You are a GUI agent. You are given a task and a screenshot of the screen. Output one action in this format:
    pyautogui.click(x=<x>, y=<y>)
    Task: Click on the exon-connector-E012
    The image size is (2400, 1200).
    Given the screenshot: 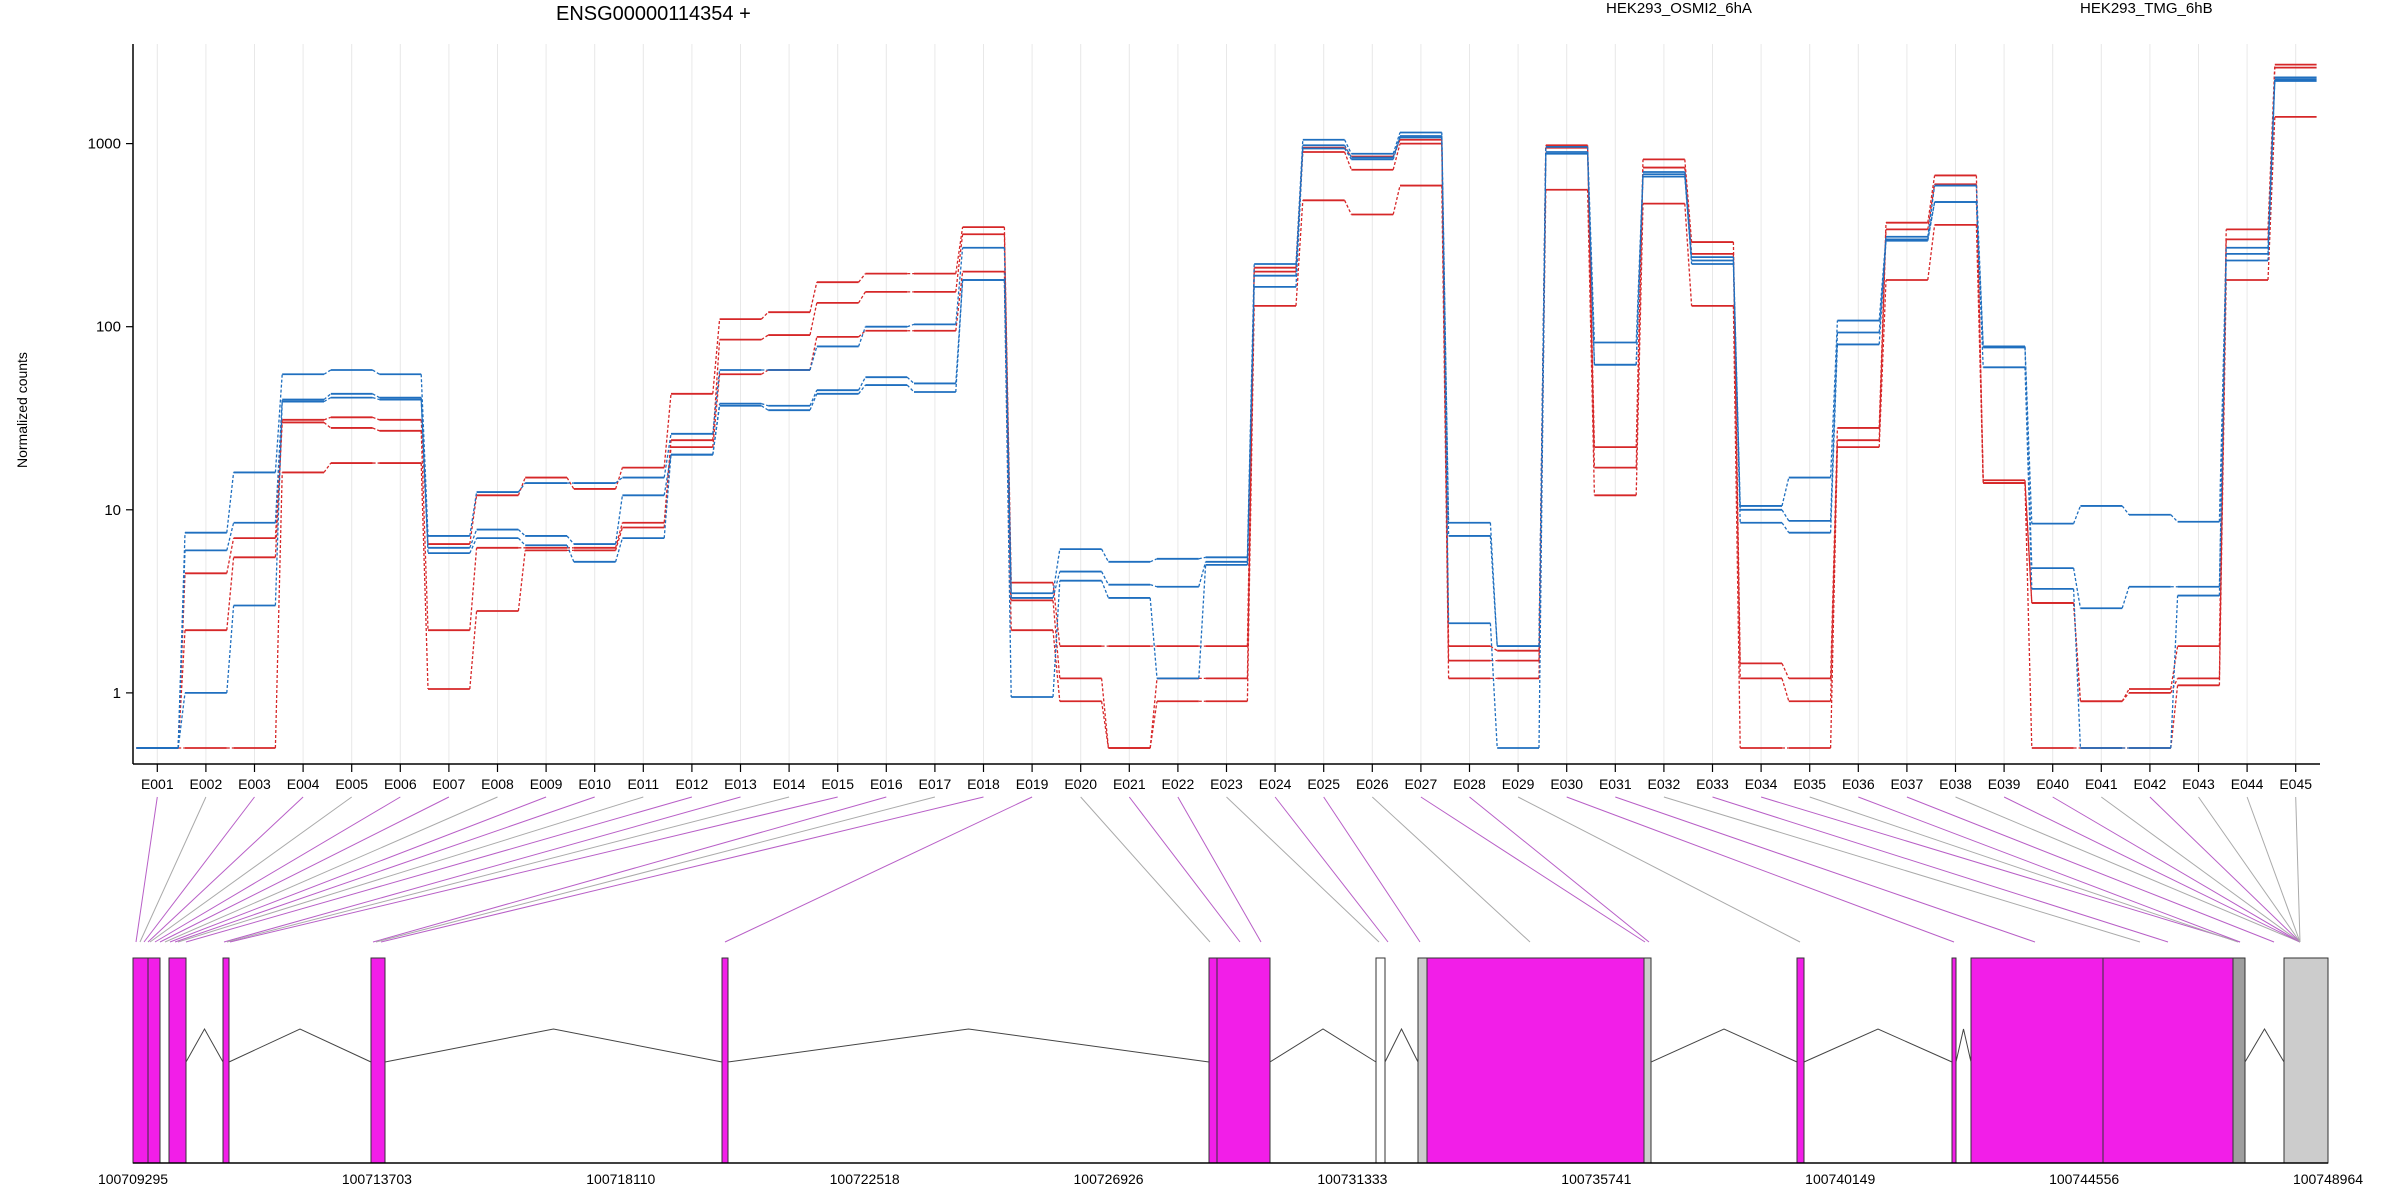 What is the action you would take?
    pyautogui.click(x=439, y=869)
    